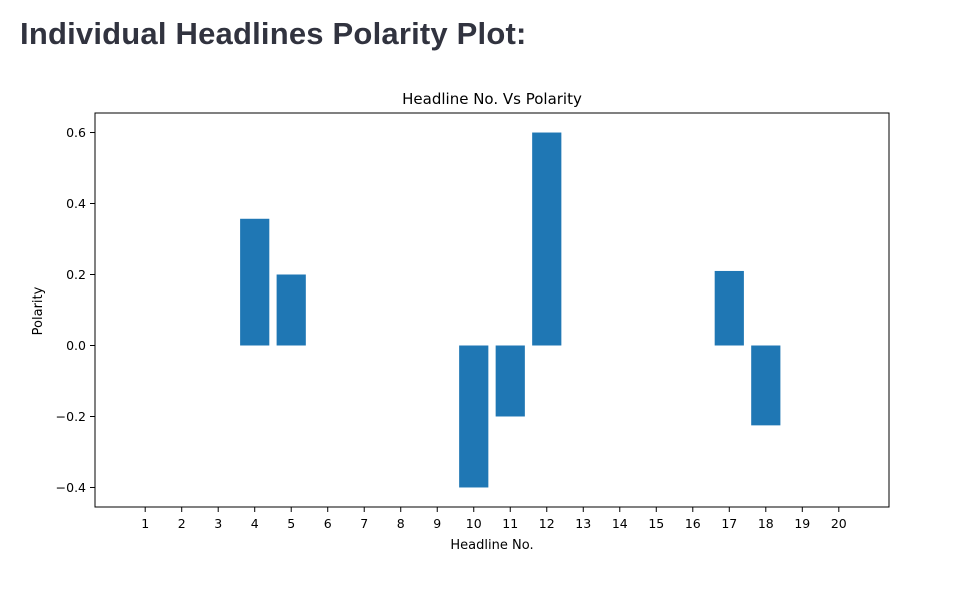 This screenshot has height=603, width=953. Describe the element at coordinates (291, 523) in the screenshot. I see `x-tick-label: 5` at that location.